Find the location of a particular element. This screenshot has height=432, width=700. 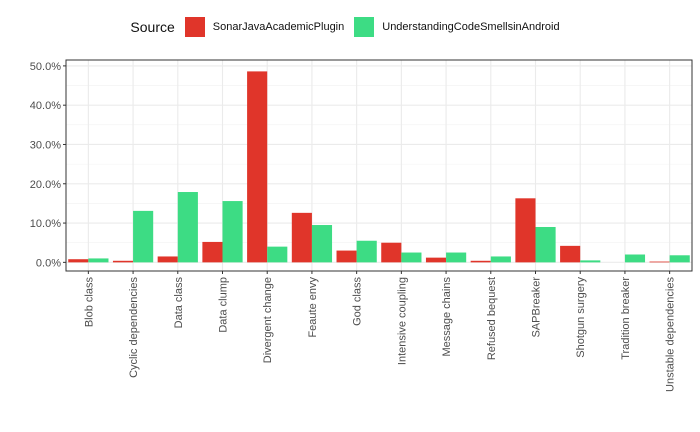

x-tick-label: Data clump is located at coordinates (224, 305).